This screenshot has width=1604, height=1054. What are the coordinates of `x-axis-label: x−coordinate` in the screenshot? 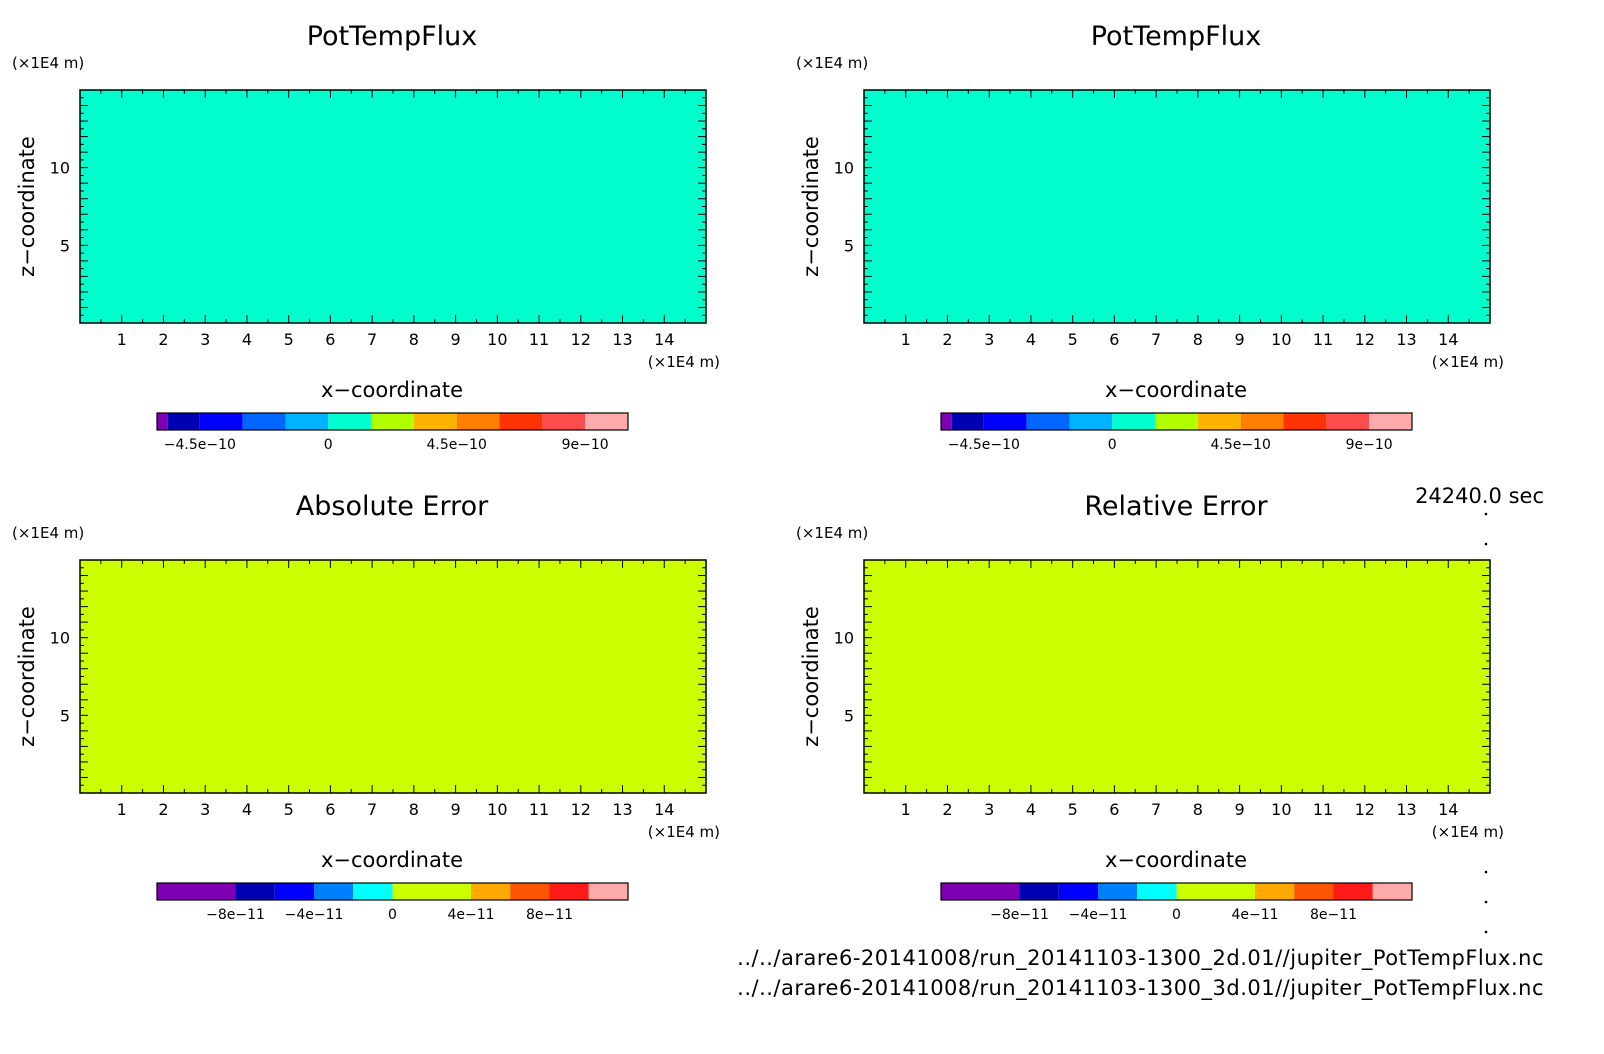 It's located at (1176, 390).